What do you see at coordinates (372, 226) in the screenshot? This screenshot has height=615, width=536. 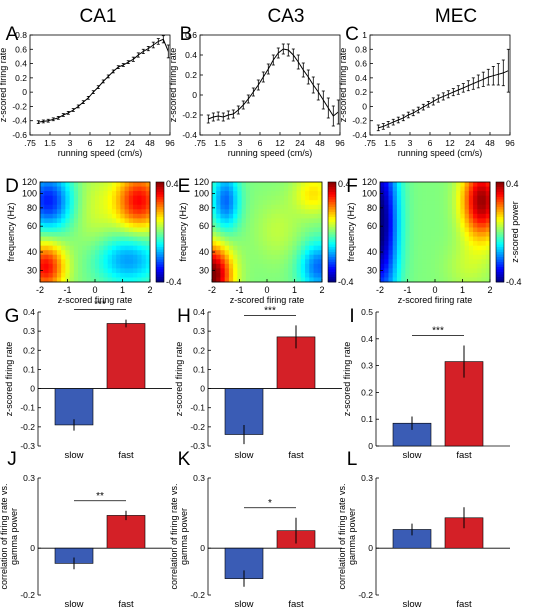 I see `y-tick-label: 60` at bounding box center [372, 226].